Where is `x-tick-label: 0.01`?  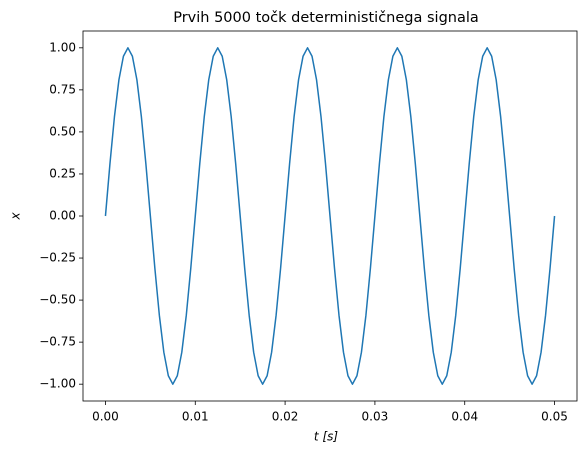 x-tick-label: 0.01 is located at coordinates (195, 417).